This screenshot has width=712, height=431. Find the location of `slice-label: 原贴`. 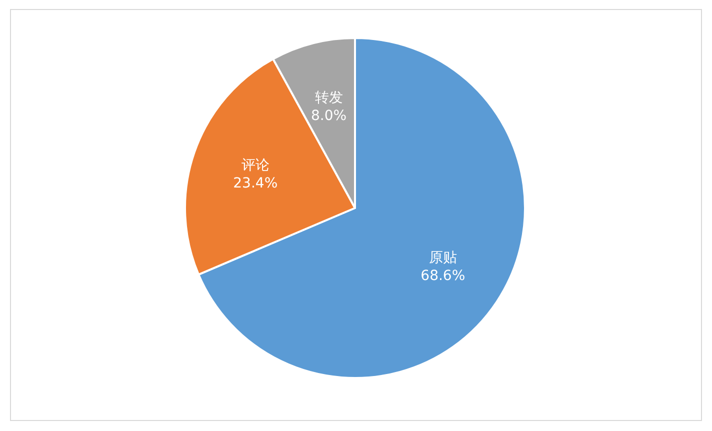

slice-label: 原贴 is located at coordinates (442, 258).